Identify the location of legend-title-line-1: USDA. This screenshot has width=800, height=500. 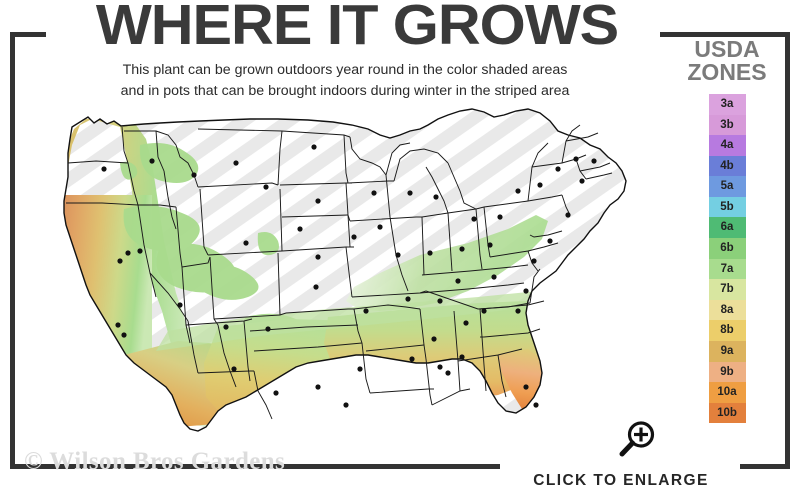
(727, 49).